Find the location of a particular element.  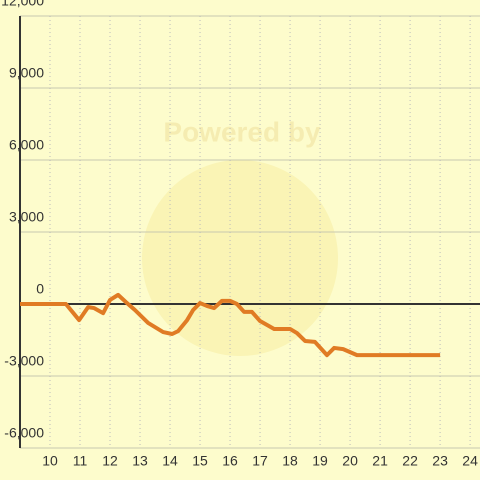

y-tick-label: -3,000 is located at coordinates (24, 361).